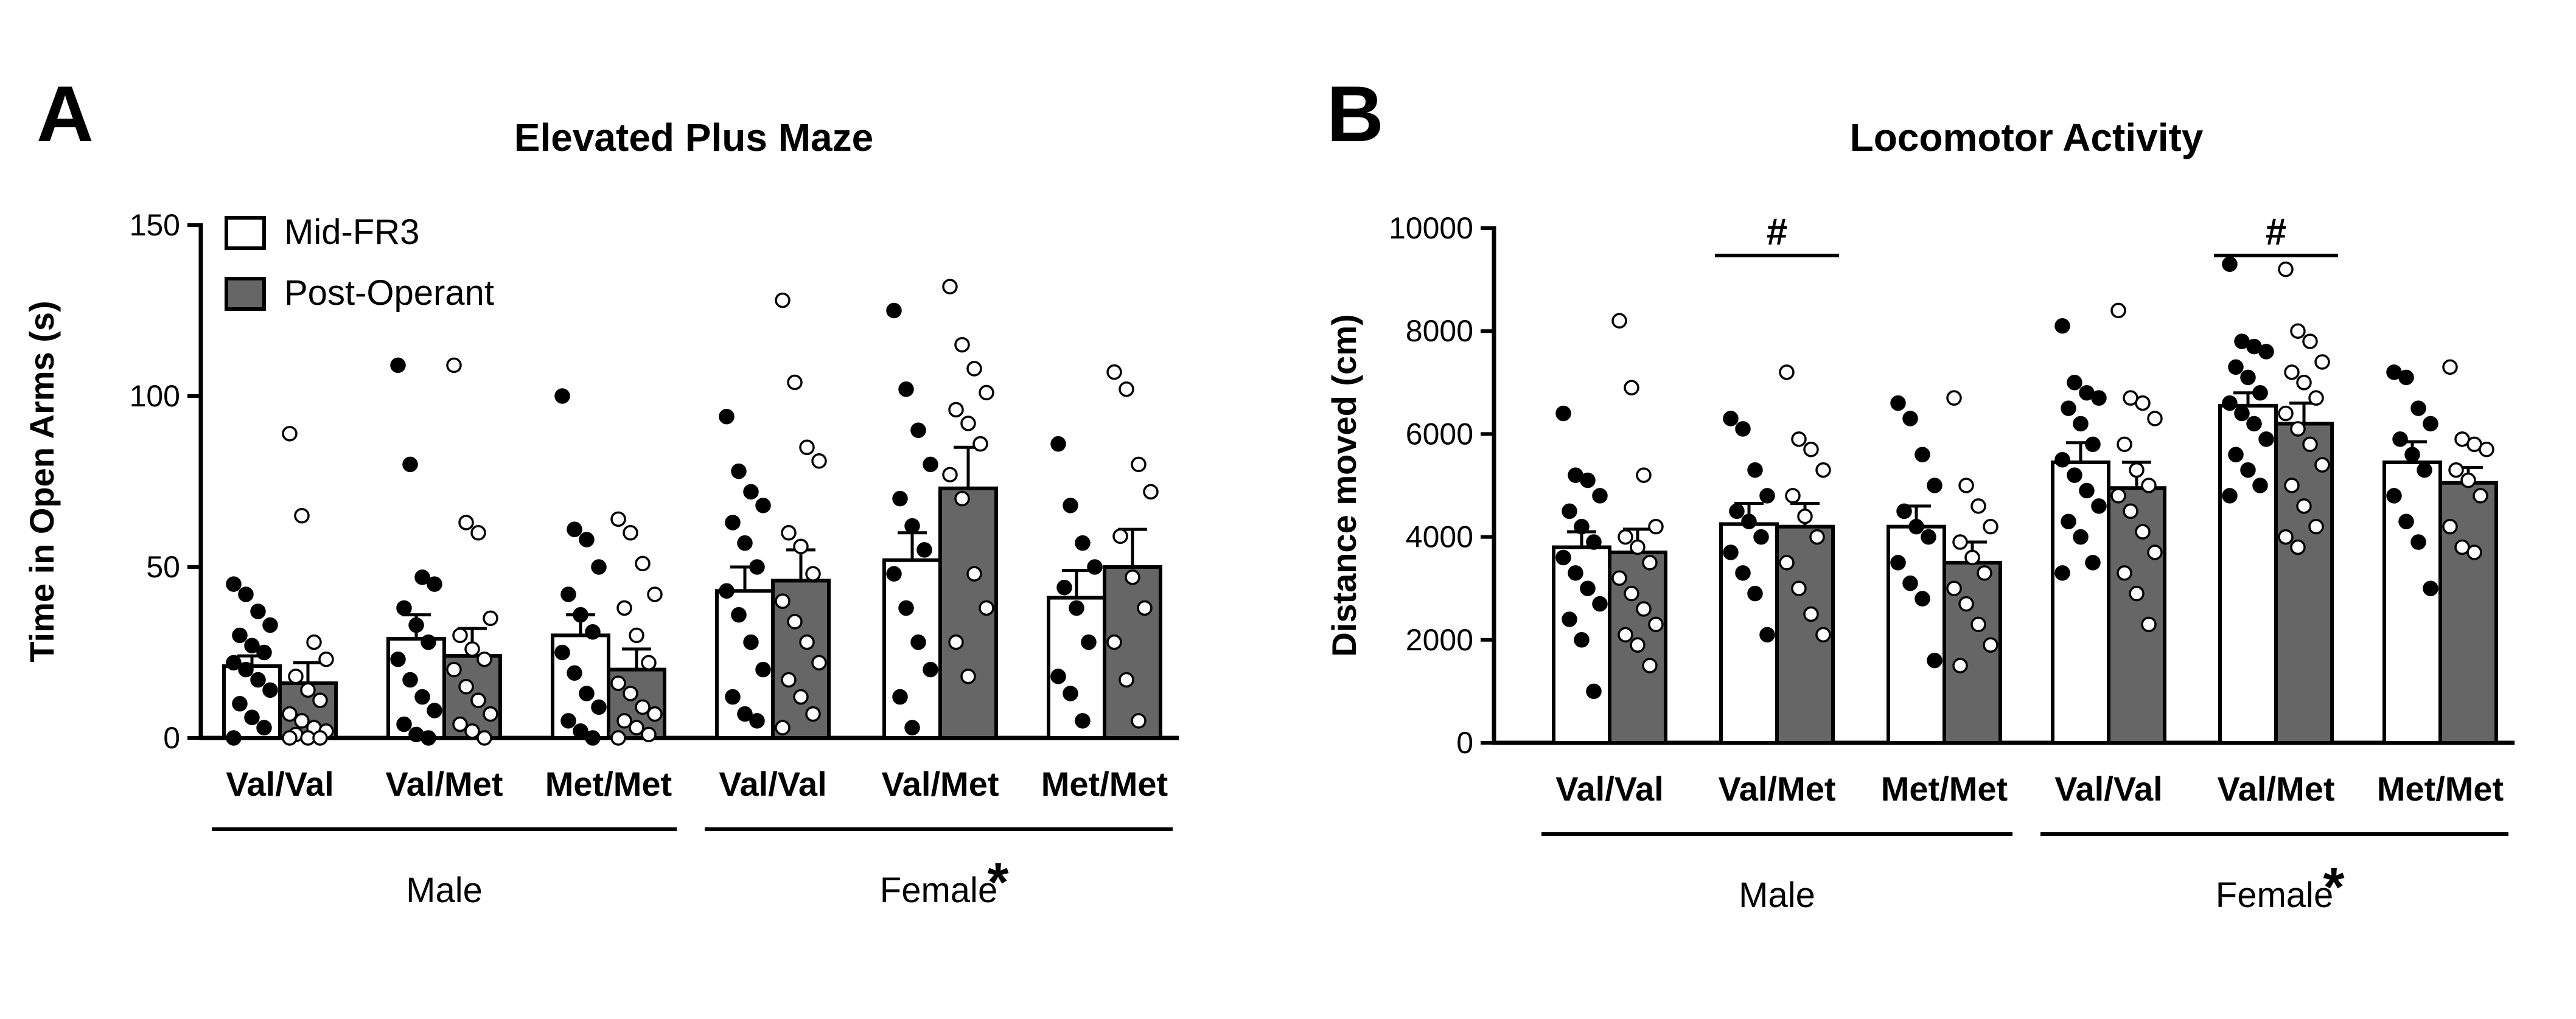 The width and height of the screenshot is (2576, 1019). I want to click on y-tick-label: 0, so click(1465, 743).